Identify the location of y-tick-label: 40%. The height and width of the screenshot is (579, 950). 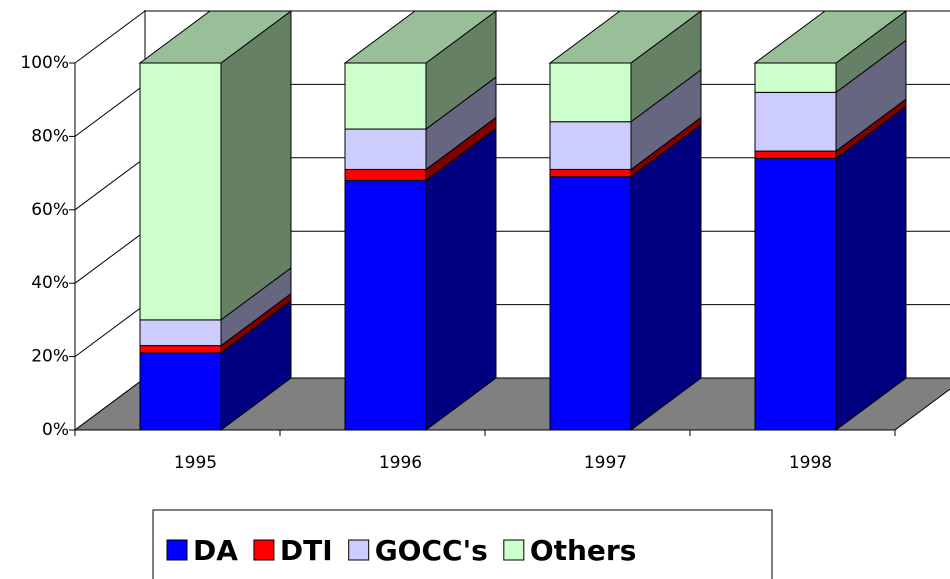
(50, 283).